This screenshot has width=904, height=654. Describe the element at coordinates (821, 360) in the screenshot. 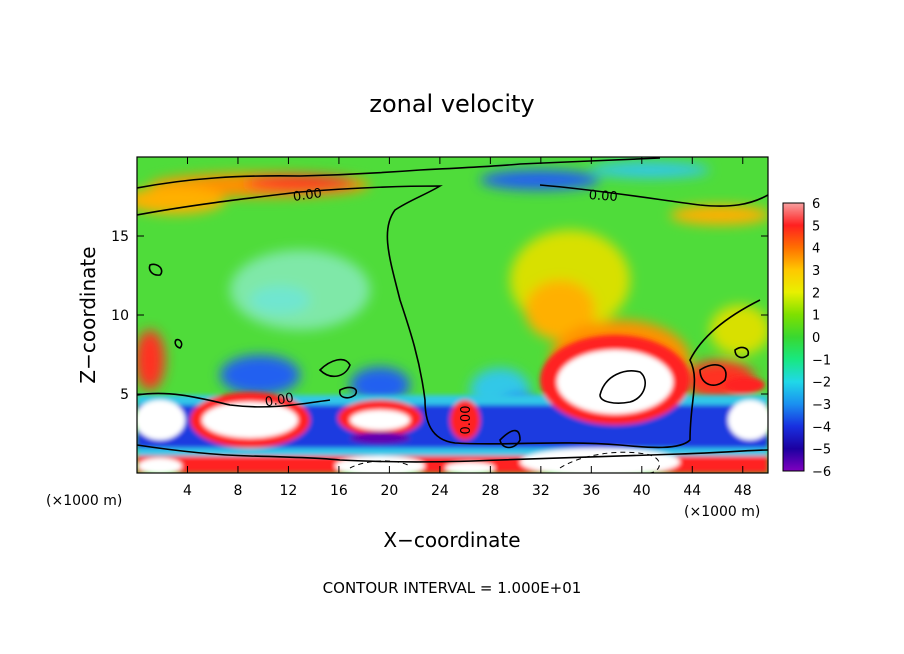

I see `colorbar-tick-label: −1` at that location.